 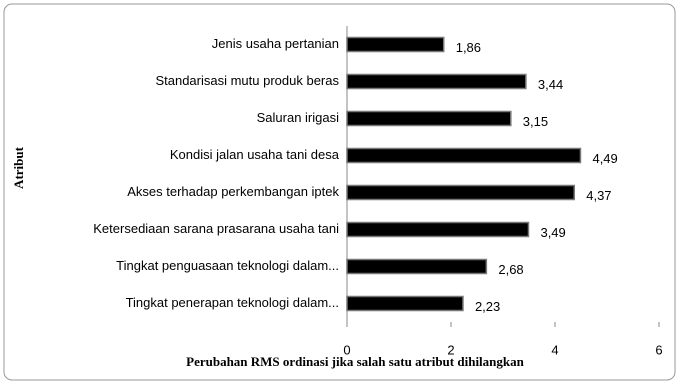 I want to click on y-axis-title: Atribut, so click(x=18, y=167).